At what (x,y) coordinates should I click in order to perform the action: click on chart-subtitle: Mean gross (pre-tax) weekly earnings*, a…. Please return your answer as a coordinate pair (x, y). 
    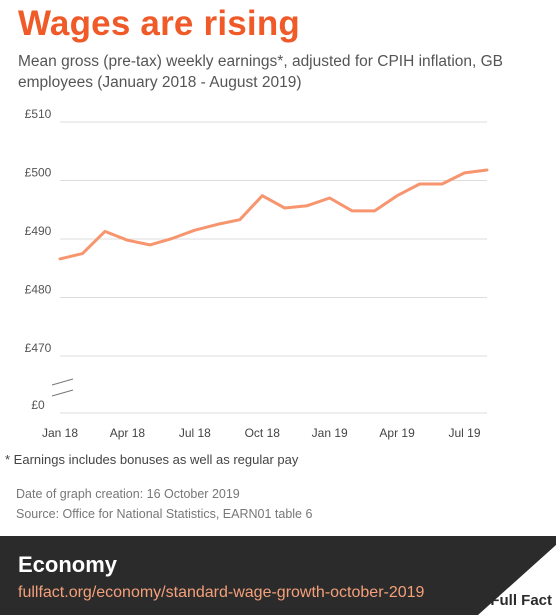
    Looking at the image, I should click on (261, 72).